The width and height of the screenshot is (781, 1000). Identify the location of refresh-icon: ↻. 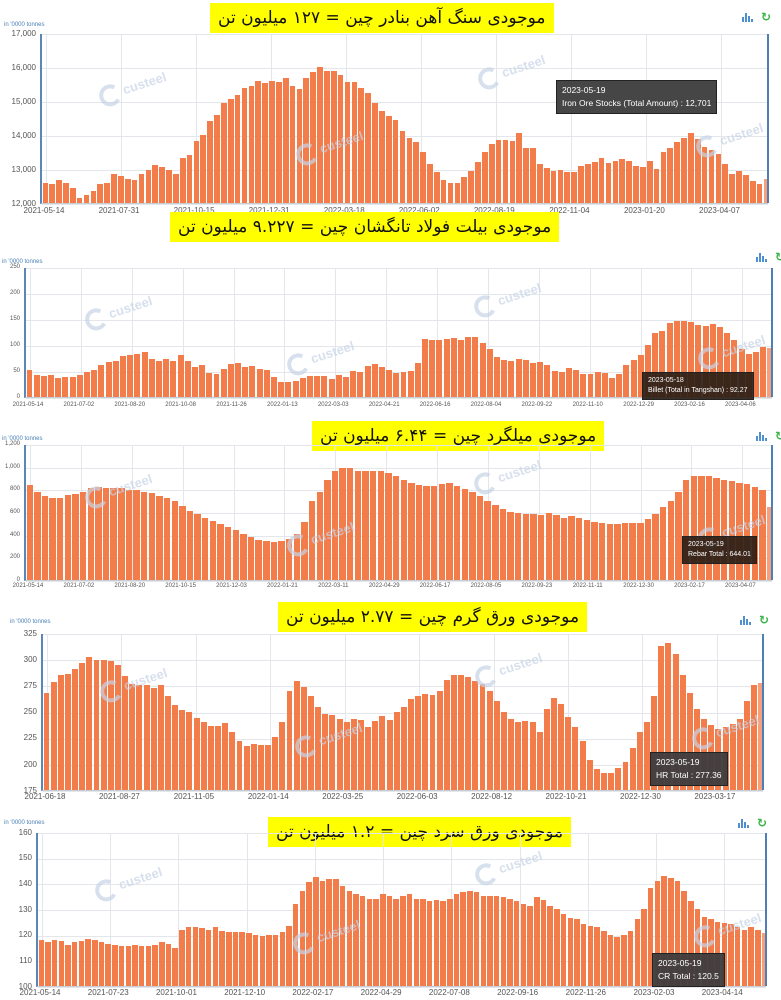
(766, 17).